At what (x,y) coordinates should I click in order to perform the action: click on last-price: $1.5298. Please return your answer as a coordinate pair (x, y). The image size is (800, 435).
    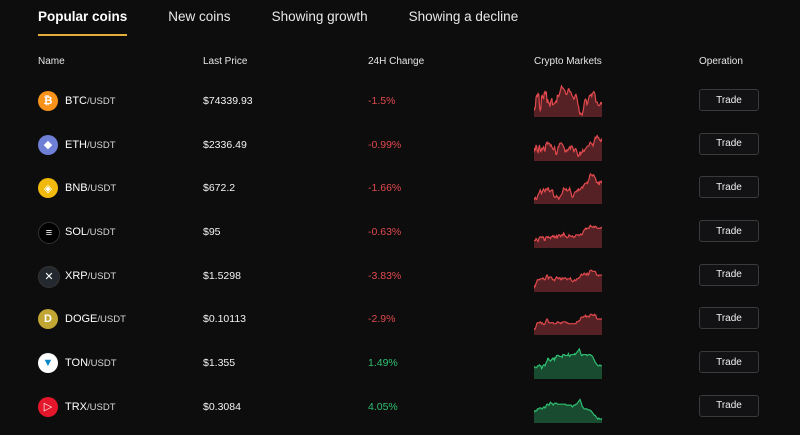
    Looking at the image, I should click on (222, 275).